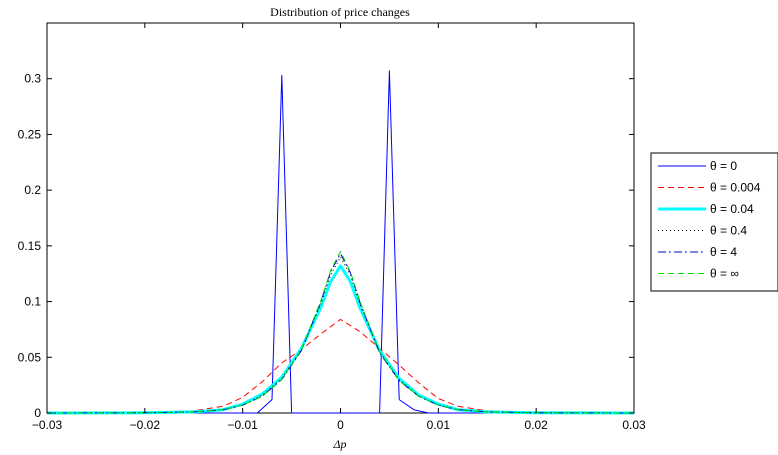  What do you see at coordinates (634, 425) in the screenshot?
I see `x-tick-label: 0.03` at bounding box center [634, 425].